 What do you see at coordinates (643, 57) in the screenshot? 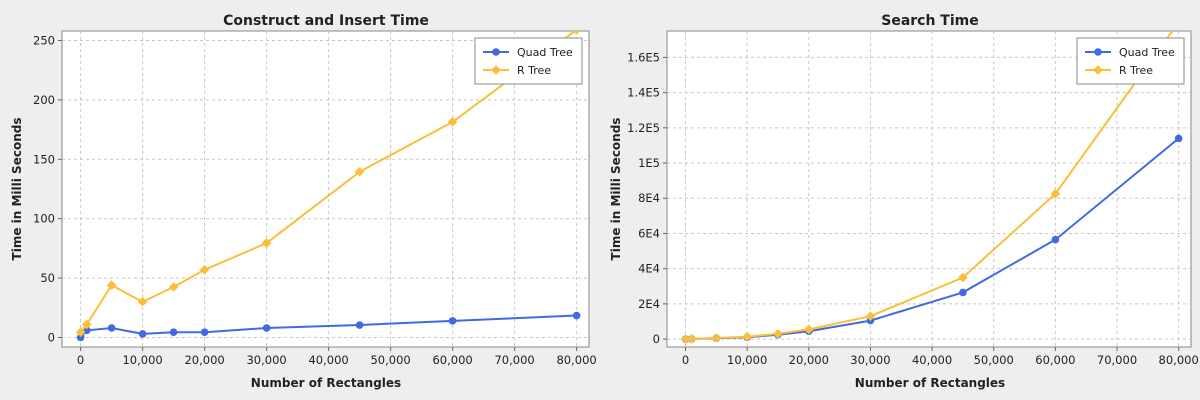
I see `y-tick-label: 1.6E5` at bounding box center [643, 57].